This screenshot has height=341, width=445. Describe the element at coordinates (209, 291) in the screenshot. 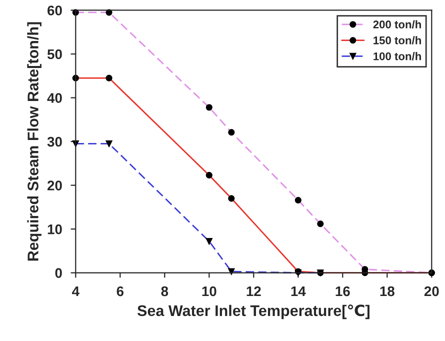

I see `x-tick-label: 10` at that location.